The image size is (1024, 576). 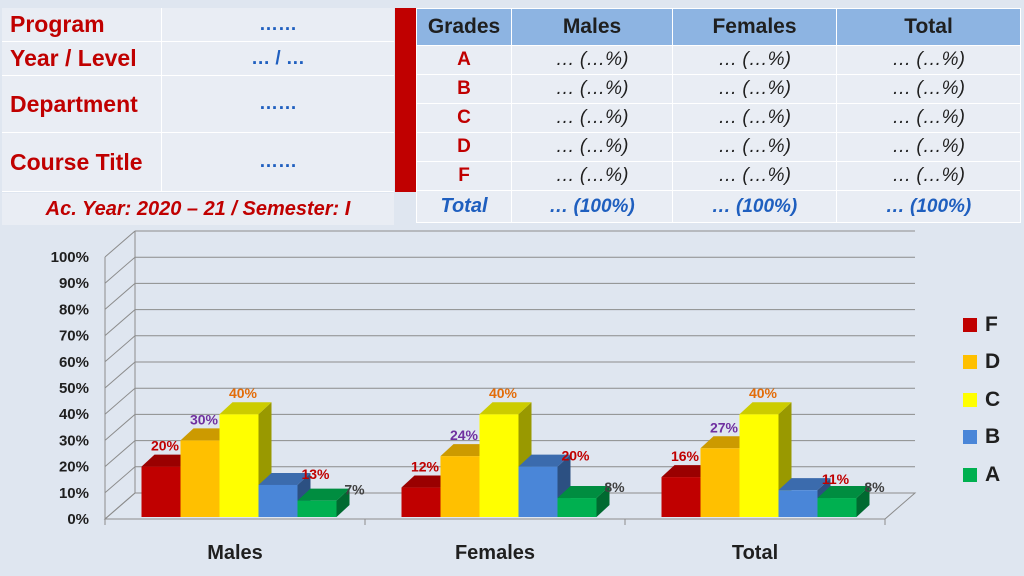 I want to click on data-label: 7%, so click(x=354, y=490).